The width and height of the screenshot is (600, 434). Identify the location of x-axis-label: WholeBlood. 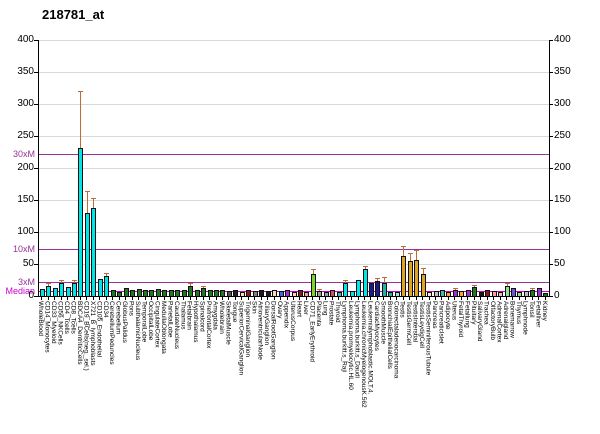
(41, 319).